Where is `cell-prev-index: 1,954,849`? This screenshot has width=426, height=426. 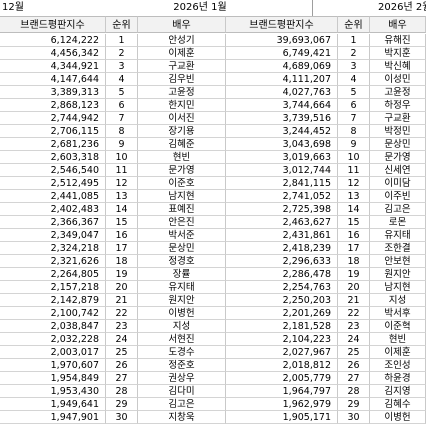 cell-prev-index: 1,954,849 is located at coordinates (53, 378).